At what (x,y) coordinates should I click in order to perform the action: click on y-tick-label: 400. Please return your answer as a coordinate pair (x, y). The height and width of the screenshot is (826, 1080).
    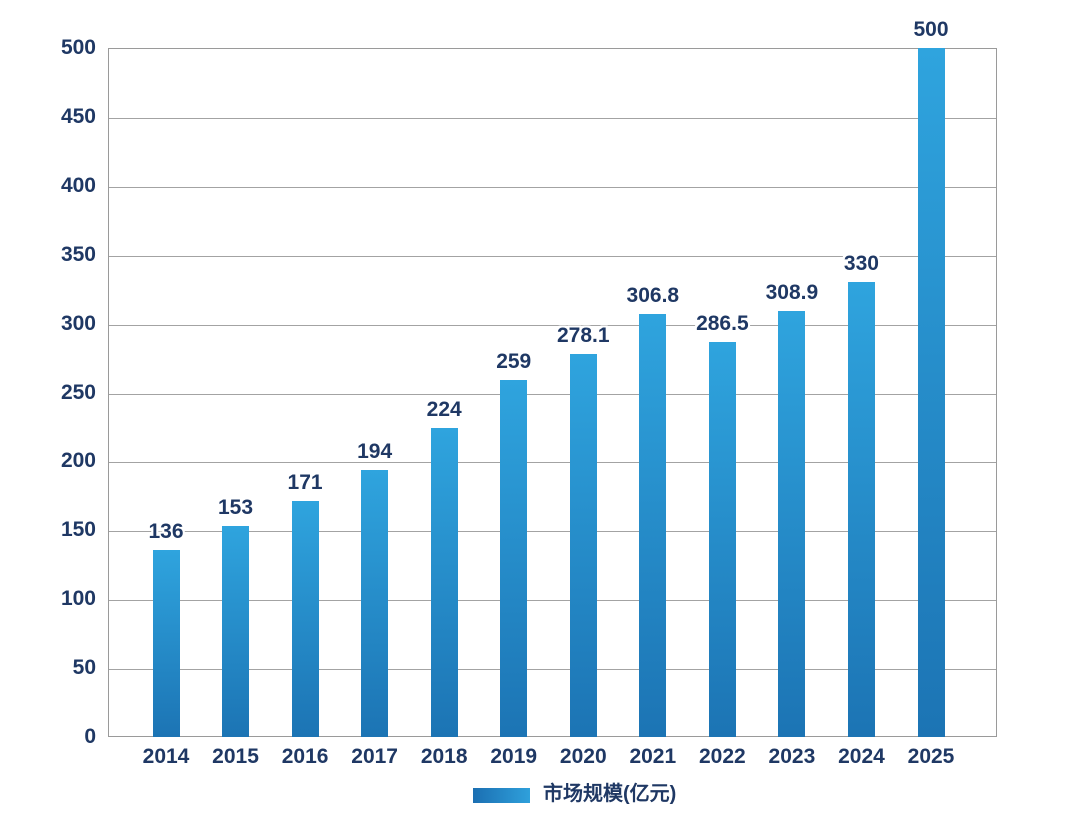
    Looking at the image, I should click on (78, 185).